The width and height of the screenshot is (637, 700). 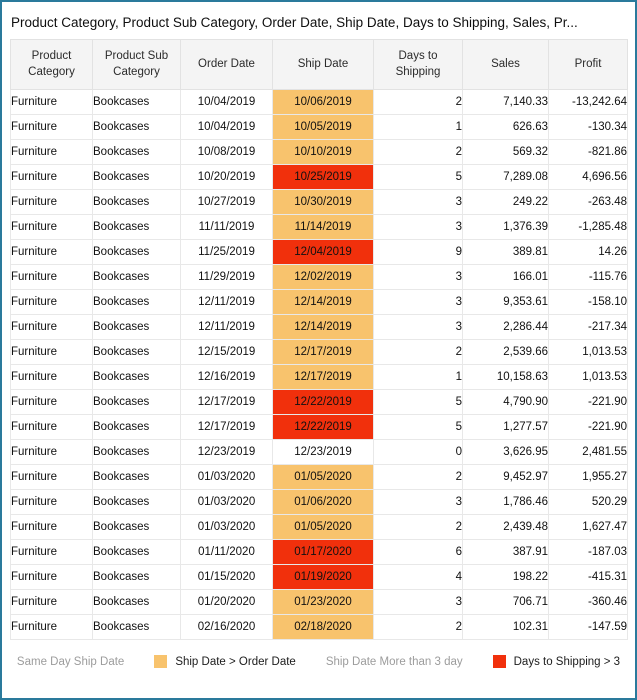 What do you see at coordinates (323, 64) in the screenshot?
I see `column-header-ship-date: Ship Date` at bounding box center [323, 64].